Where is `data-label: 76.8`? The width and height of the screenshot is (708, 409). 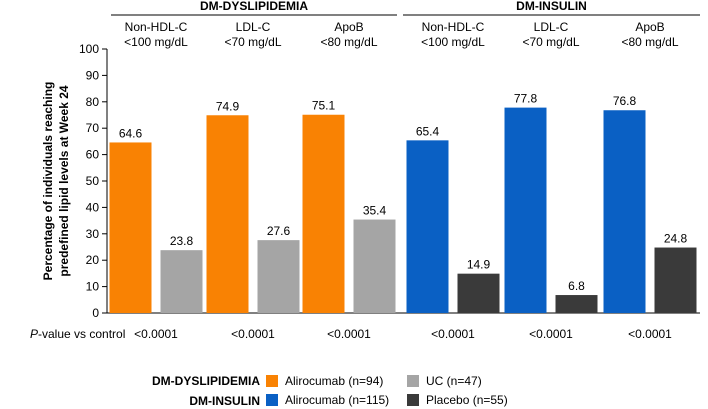
data-label: 76.8 is located at coordinates (625, 101).